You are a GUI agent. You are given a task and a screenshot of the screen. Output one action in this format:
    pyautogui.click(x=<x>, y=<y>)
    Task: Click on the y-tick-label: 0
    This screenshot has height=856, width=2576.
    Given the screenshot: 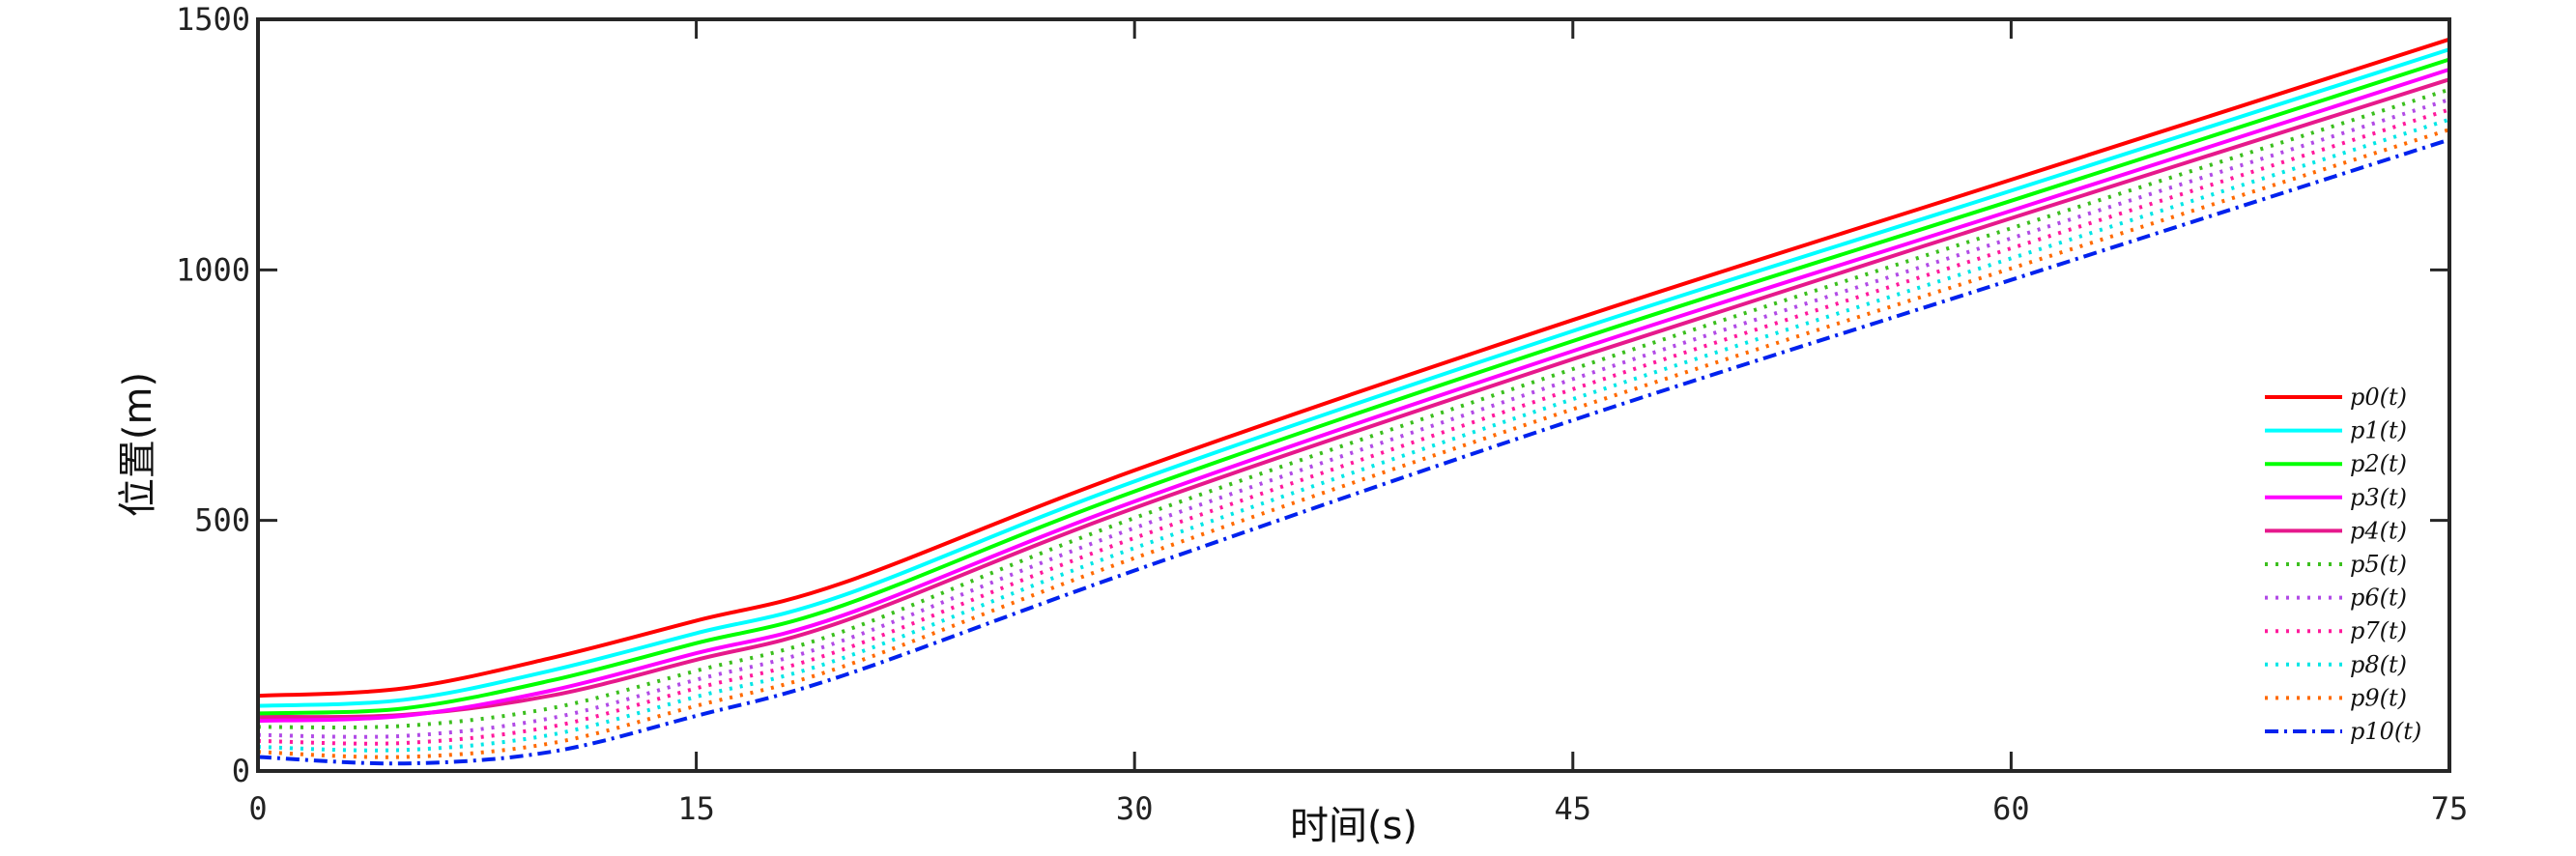 What is the action you would take?
    pyautogui.click(x=241, y=771)
    